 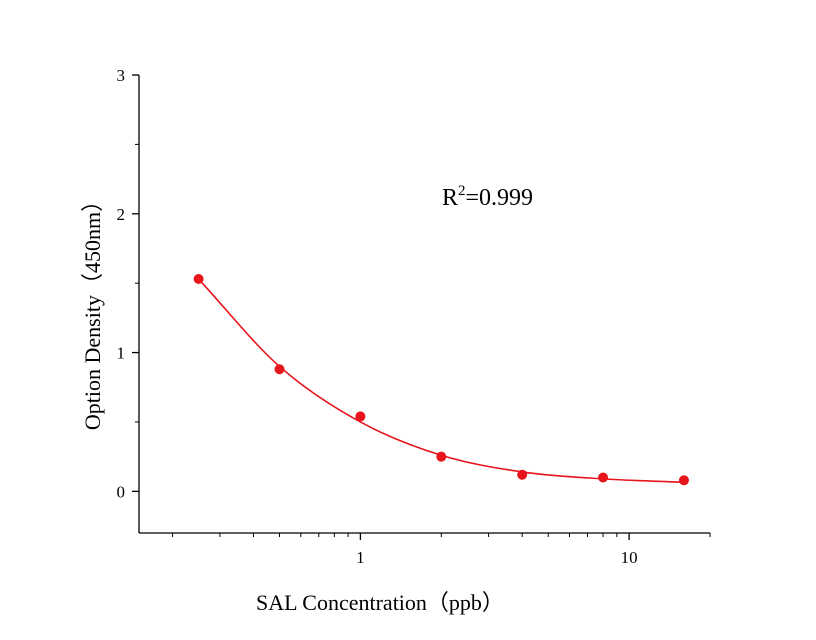 What do you see at coordinates (121, 214) in the screenshot?
I see `y-tick-label: 2` at bounding box center [121, 214].